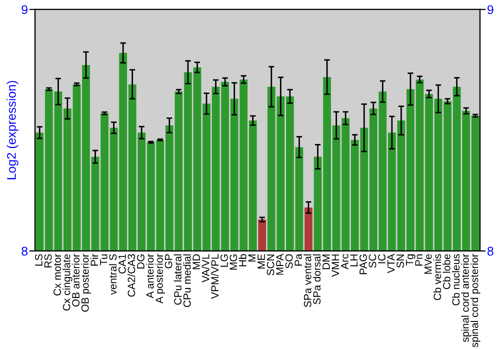  What do you see at coordinates (391, 264) in the screenshot?
I see `x-tick-label: VTA` at bounding box center [391, 264].